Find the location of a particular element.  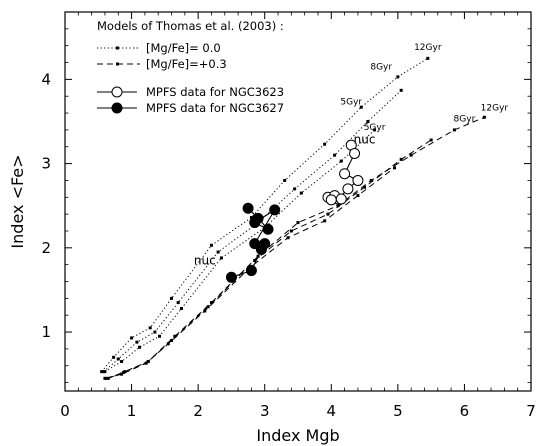

y-tick-label: 1 is located at coordinates (46, 332).